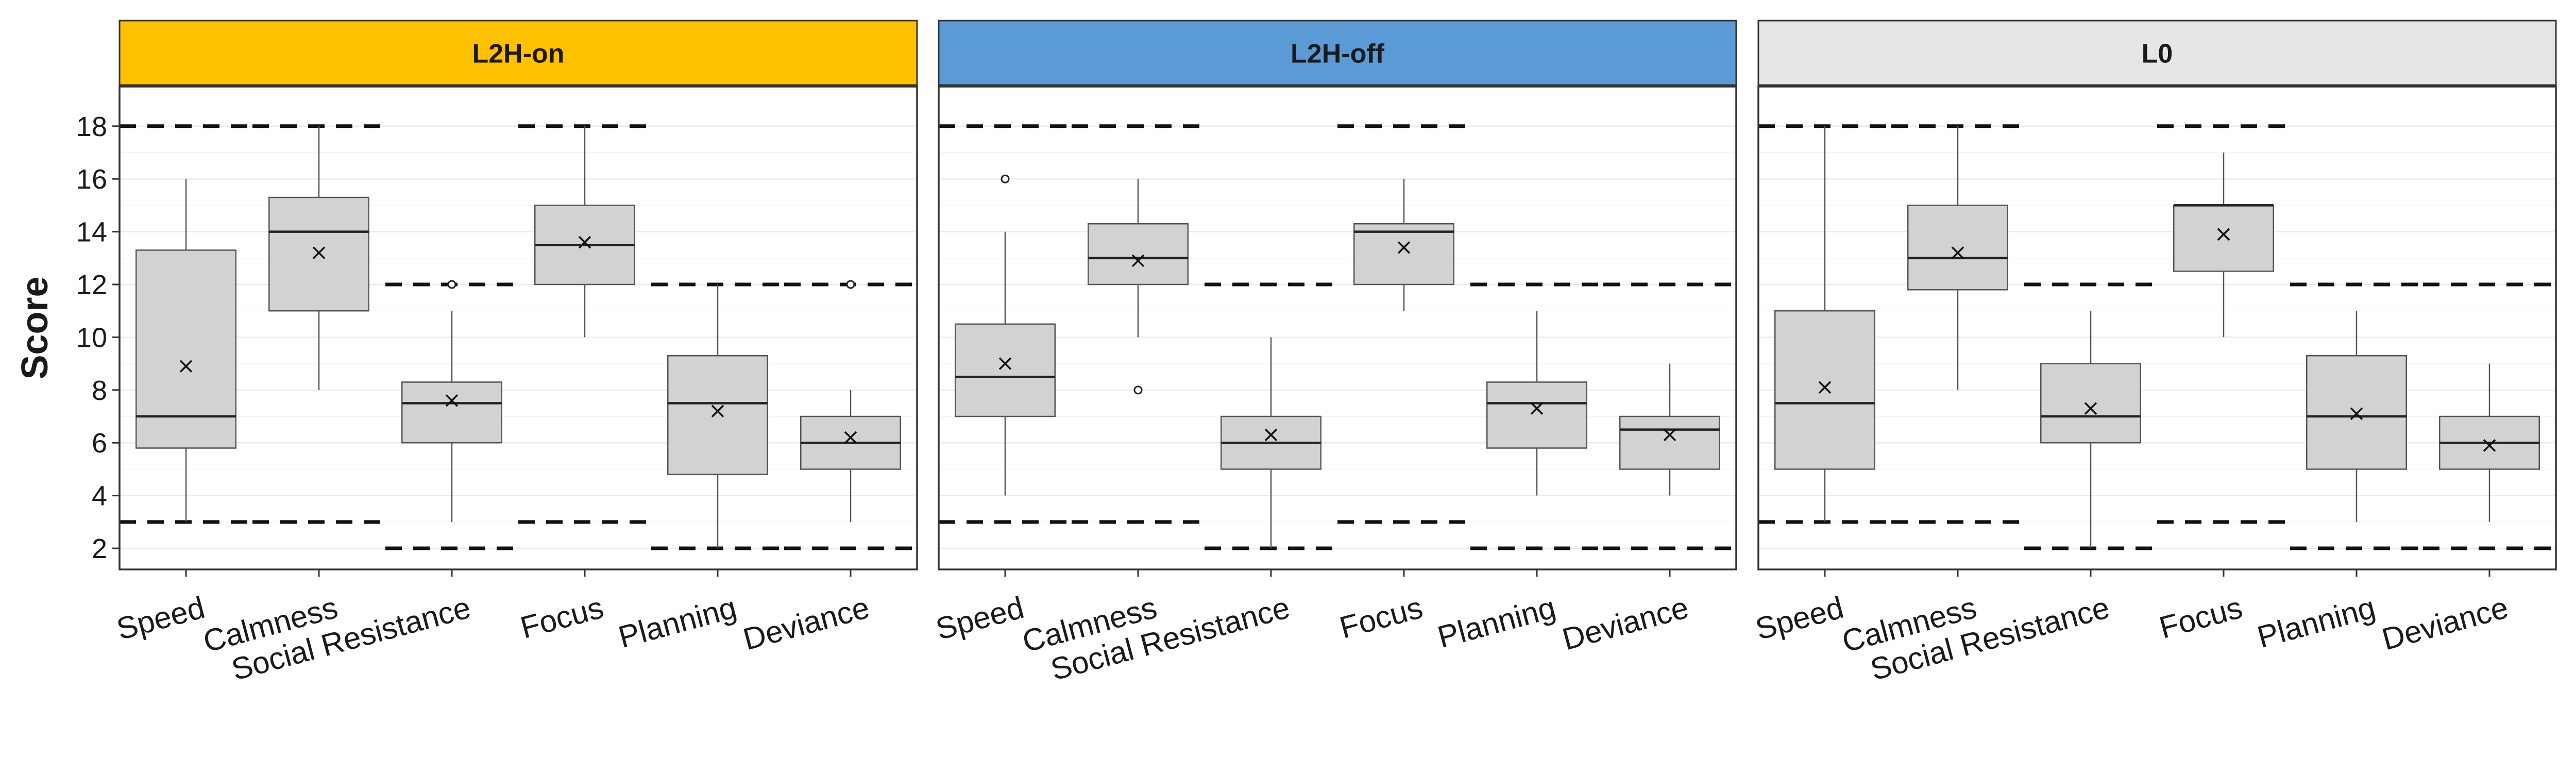 Image resolution: width=2576 pixels, height=773 pixels. Describe the element at coordinates (91, 179) in the screenshot. I see `y-tick-label: 16` at that location.